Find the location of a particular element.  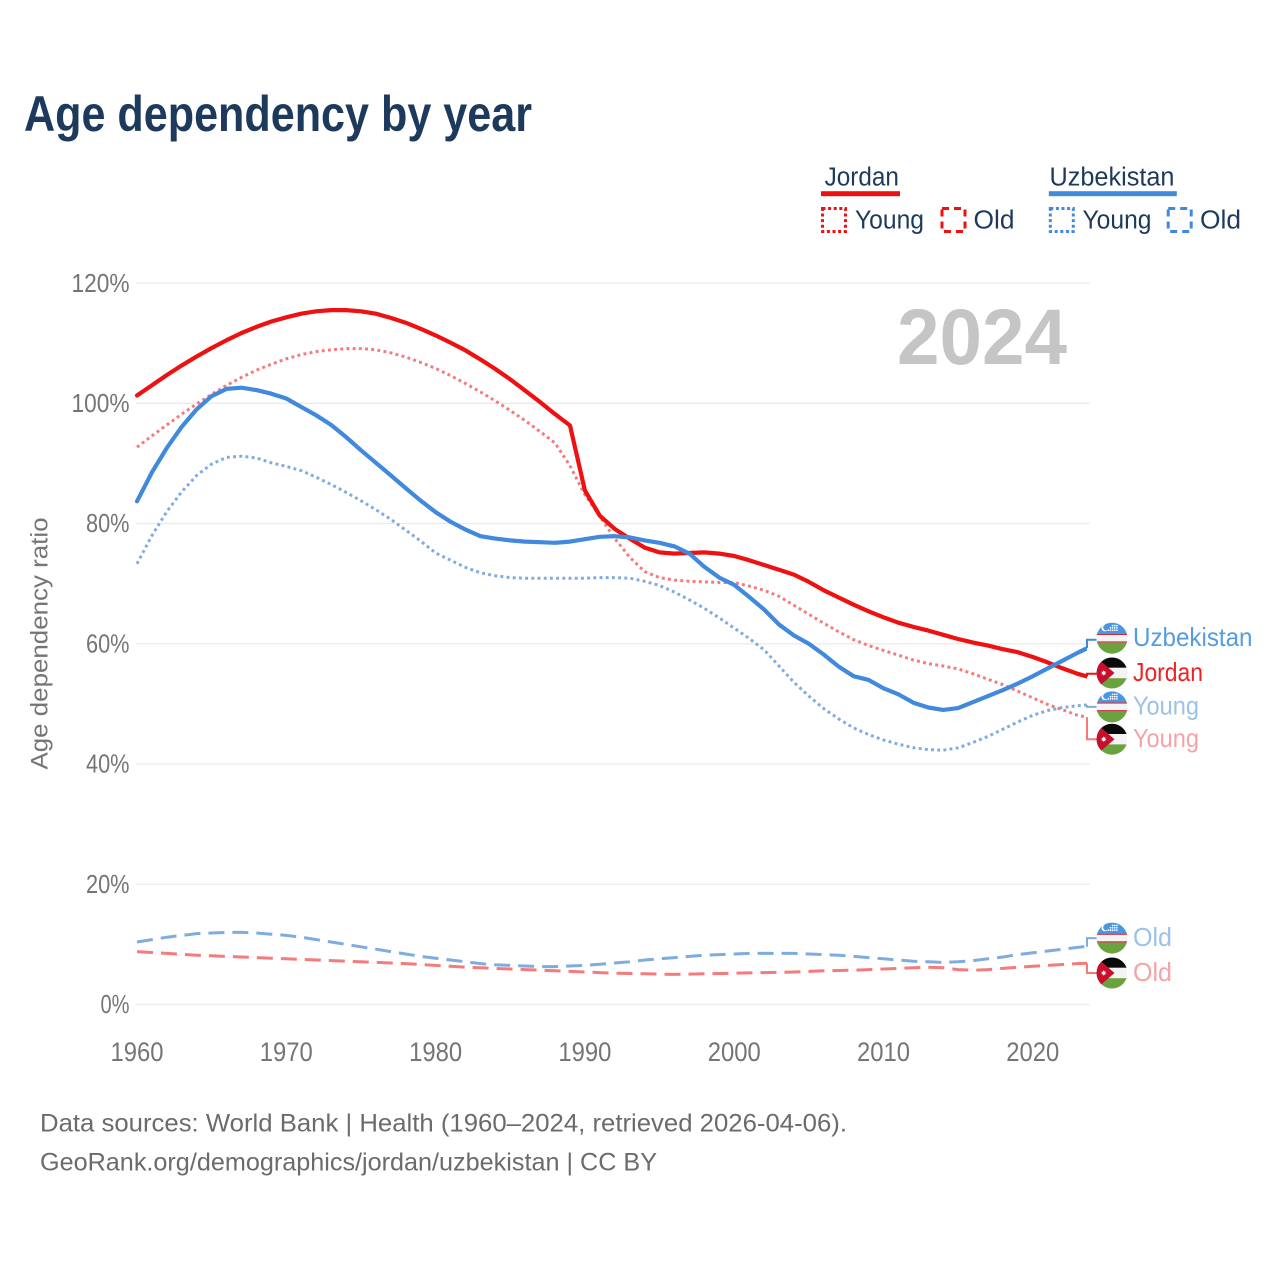

svg-text: 2024 is located at coordinates (982, 336).